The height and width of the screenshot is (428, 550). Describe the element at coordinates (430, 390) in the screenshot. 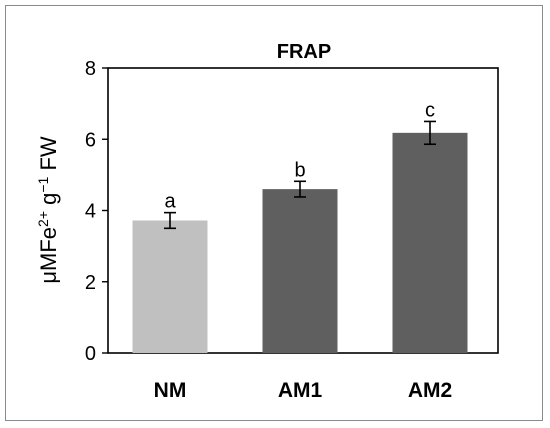

I see `x-category-label: AM2` at that location.